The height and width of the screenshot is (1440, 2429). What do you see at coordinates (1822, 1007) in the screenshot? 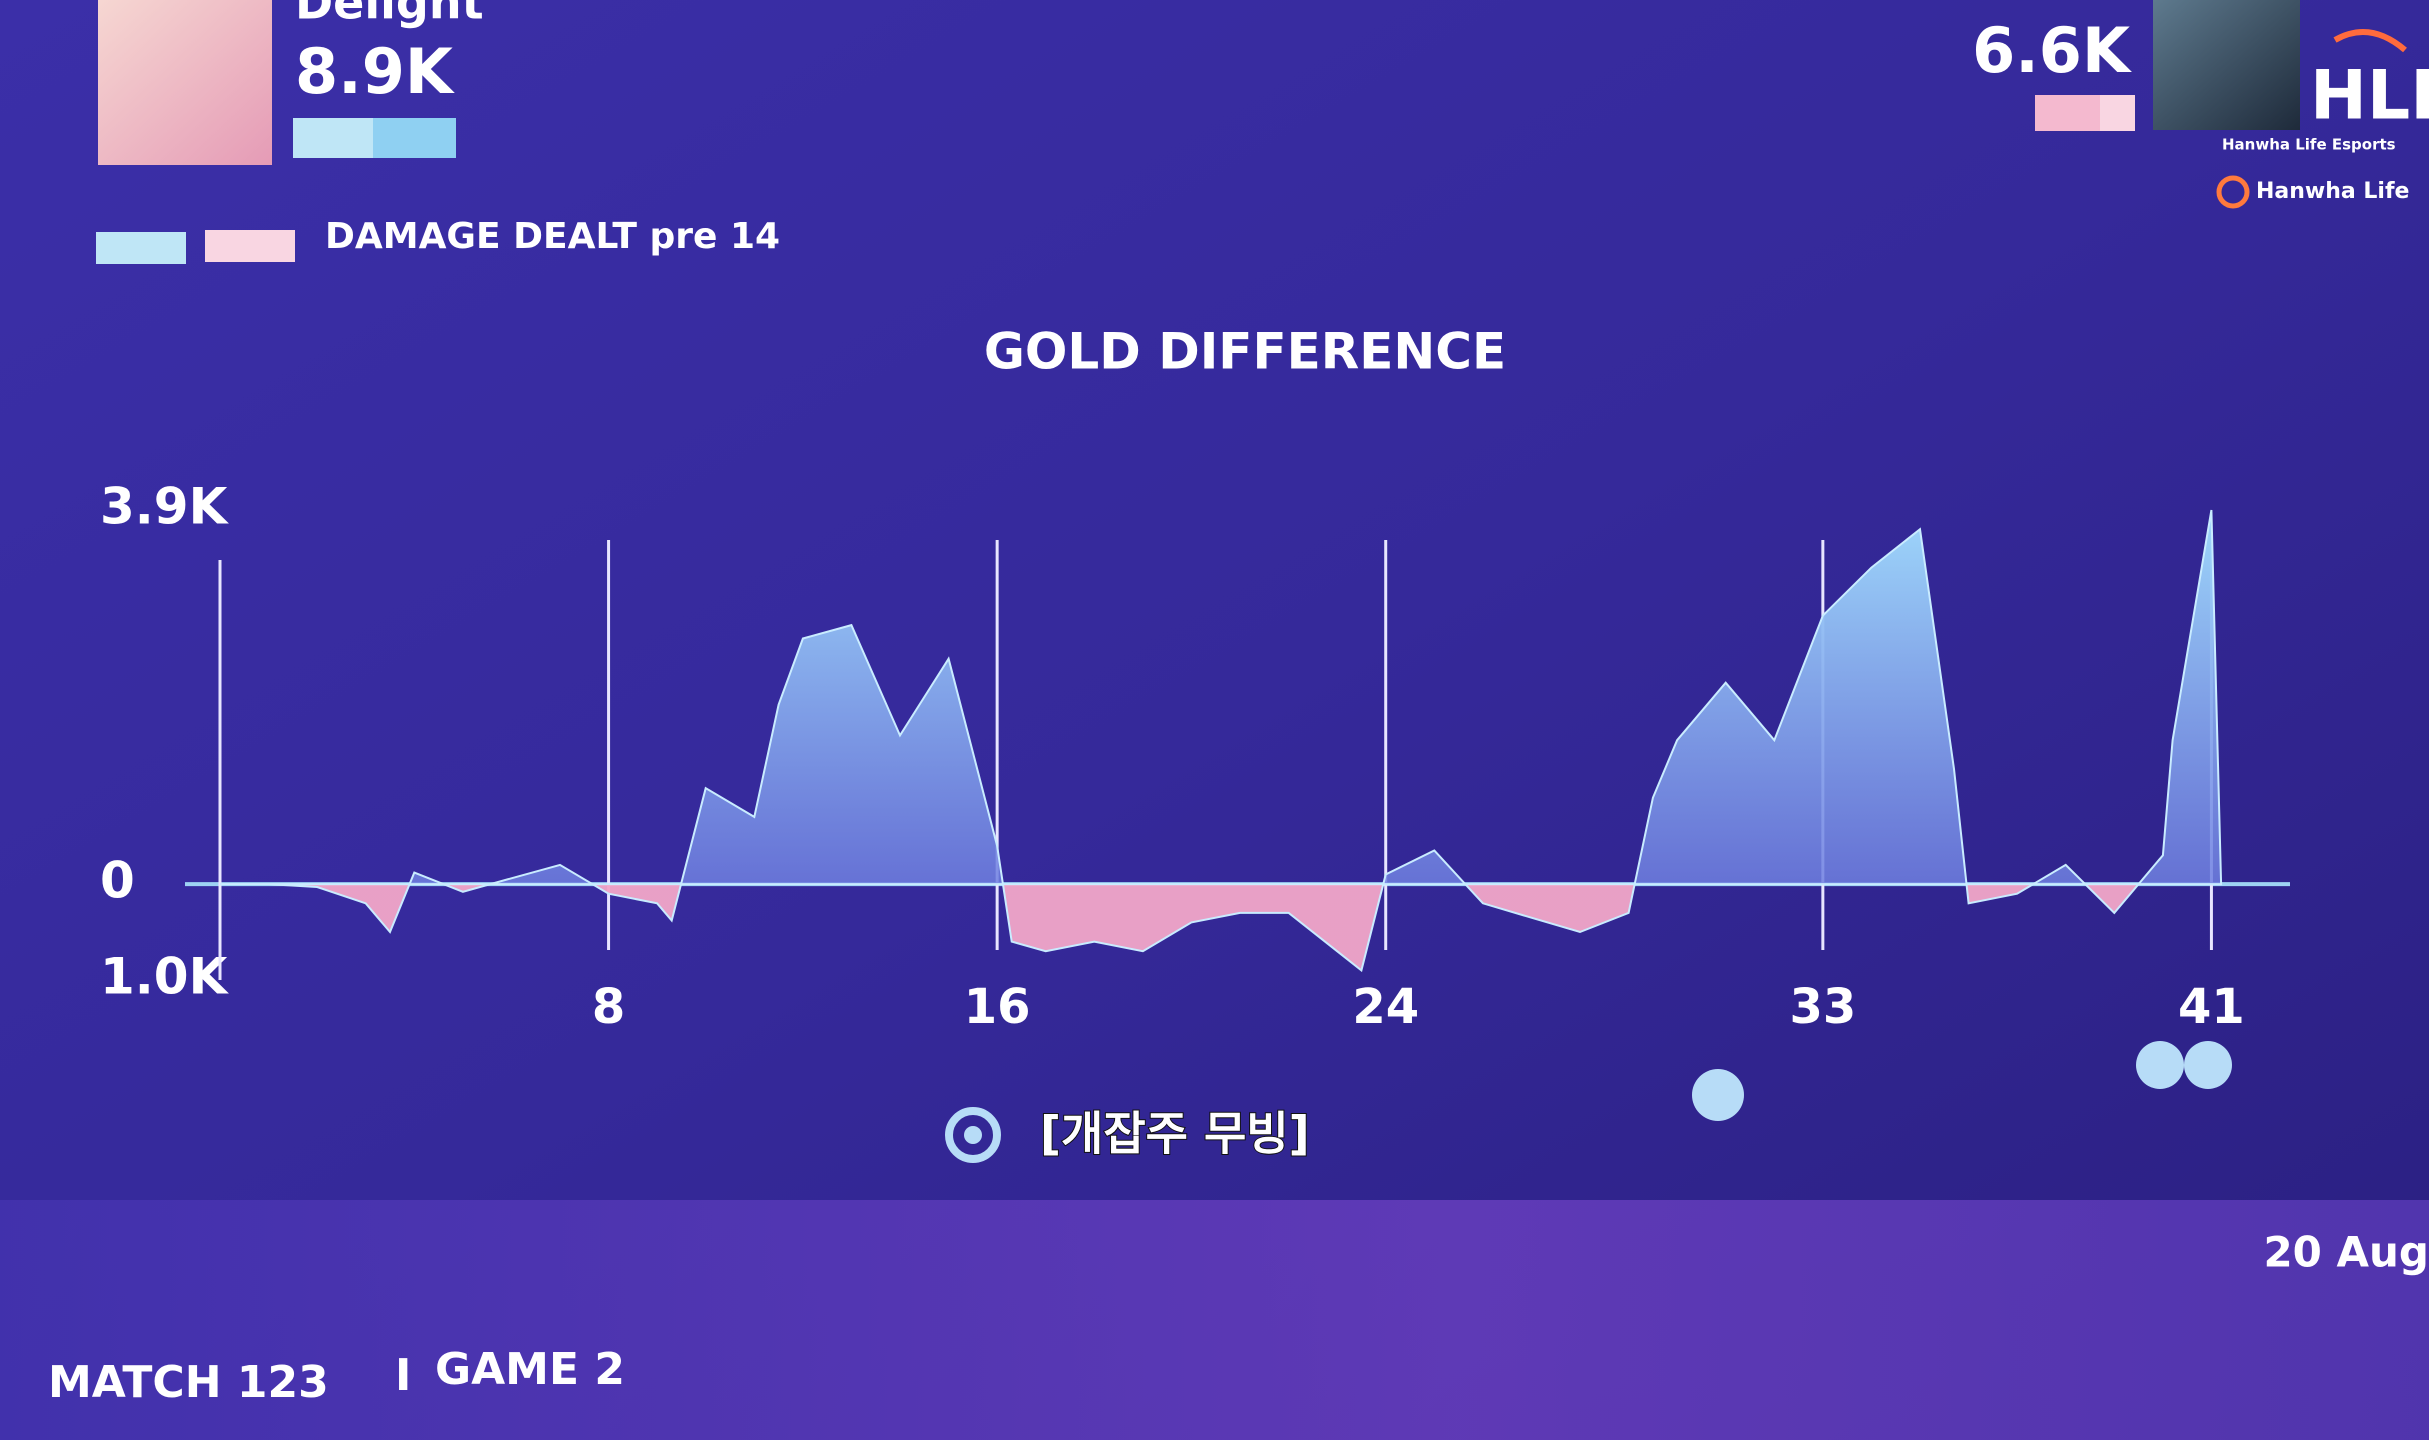
I see `x-tick-label: 33` at bounding box center [1822, 1007].